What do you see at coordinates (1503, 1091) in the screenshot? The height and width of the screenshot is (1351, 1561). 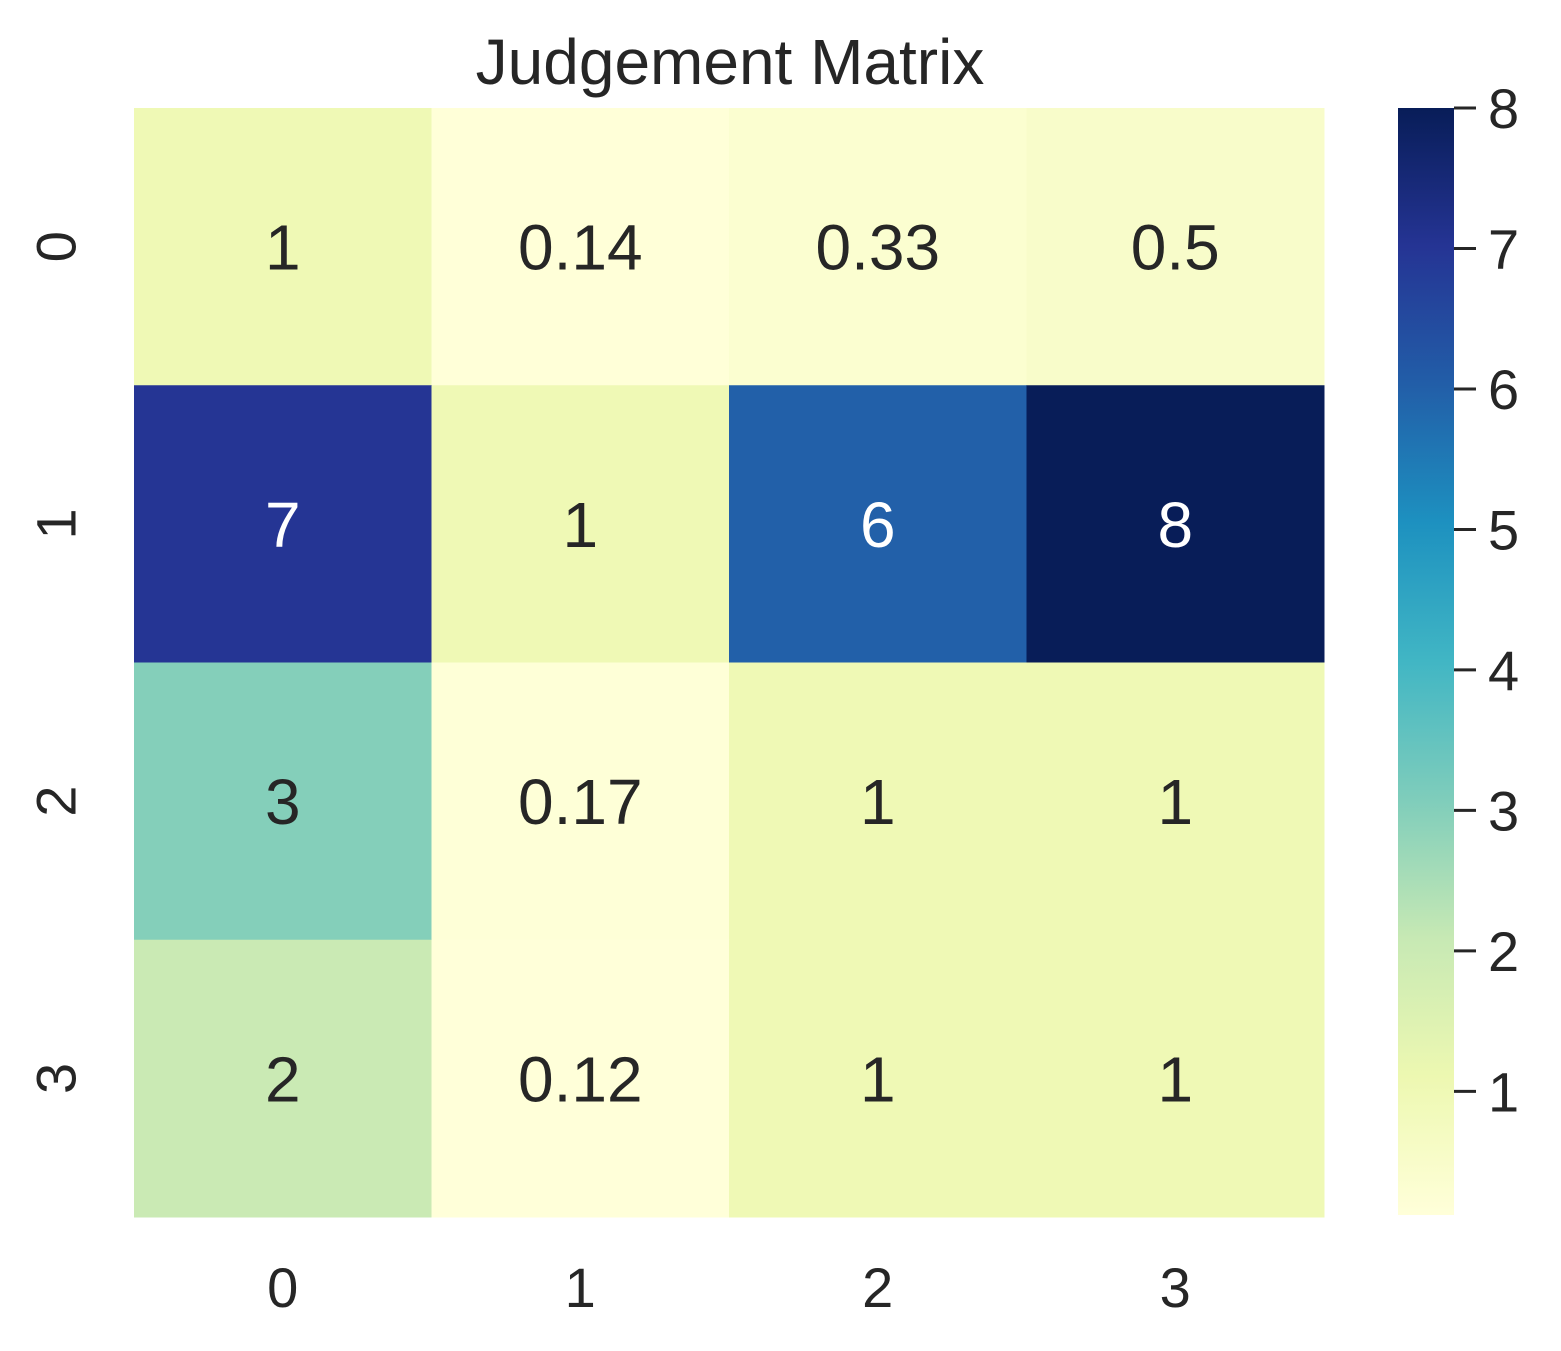 I see `colorbar-tick-label-1: 1` at bounding box center [1503, 1091].